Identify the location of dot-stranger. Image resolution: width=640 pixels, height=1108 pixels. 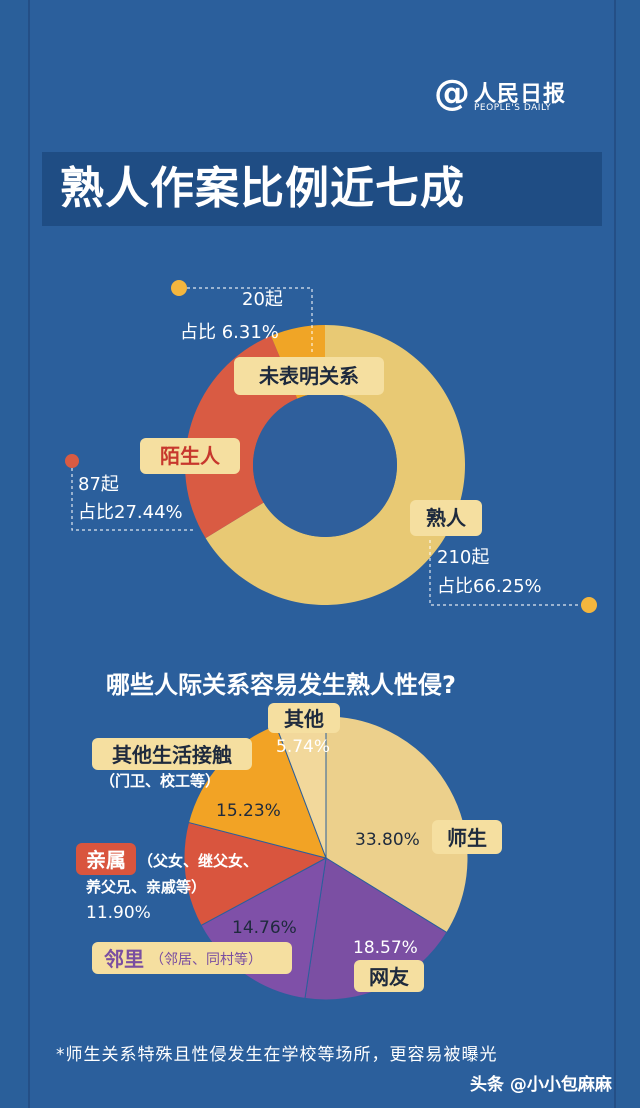
(72, 461).